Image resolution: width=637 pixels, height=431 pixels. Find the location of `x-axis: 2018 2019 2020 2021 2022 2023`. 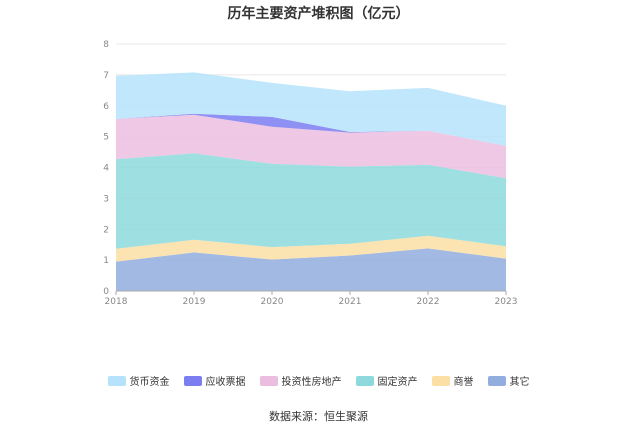

x-axis: 2018 2019 2020 2021 2022 2023 is located at coordinates (311, 298).